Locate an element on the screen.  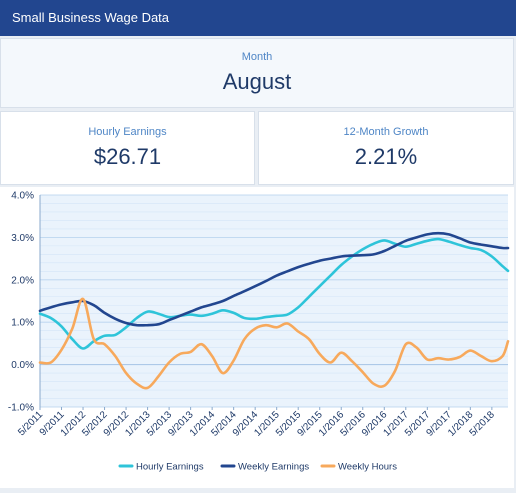
legend-weekly-hours-label: Weekly Hours is located at coordinates (367, 467).